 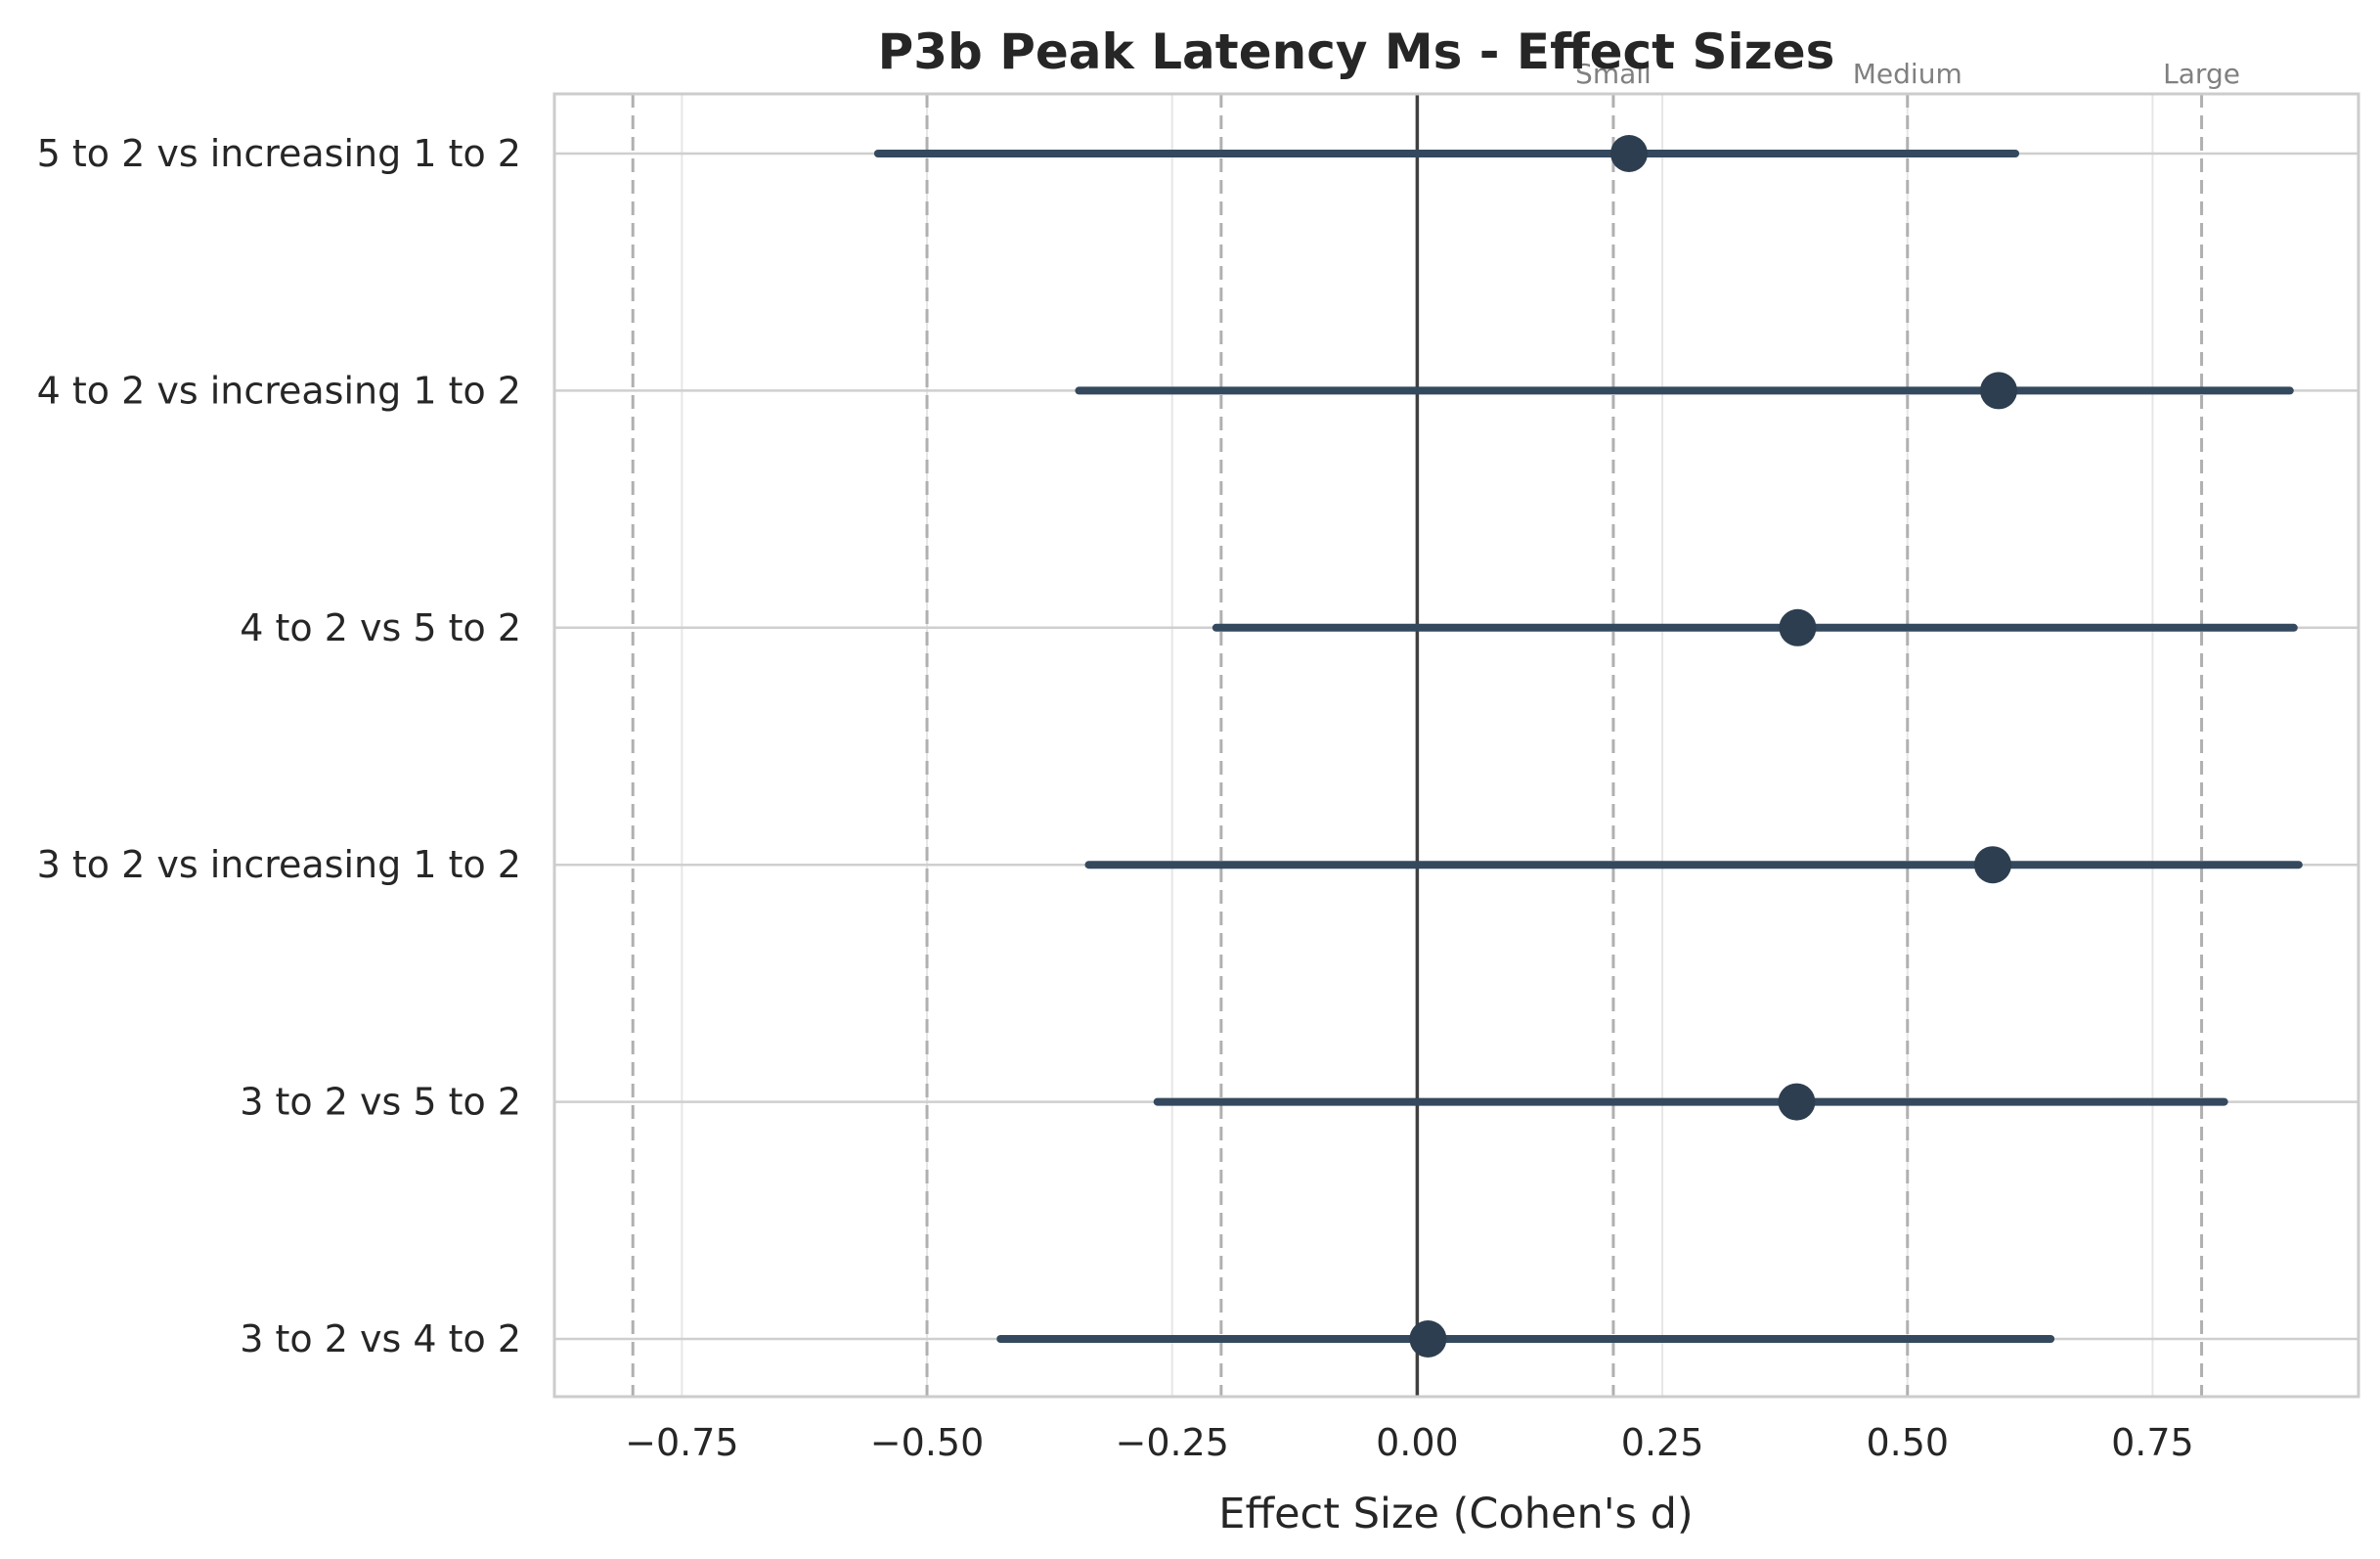 What do you see at coordinates (380, 1338) in the screenshot?
I see `y-tick-label: 3 to 2 vs 4 to 2` at bounding box center [380, 1338].